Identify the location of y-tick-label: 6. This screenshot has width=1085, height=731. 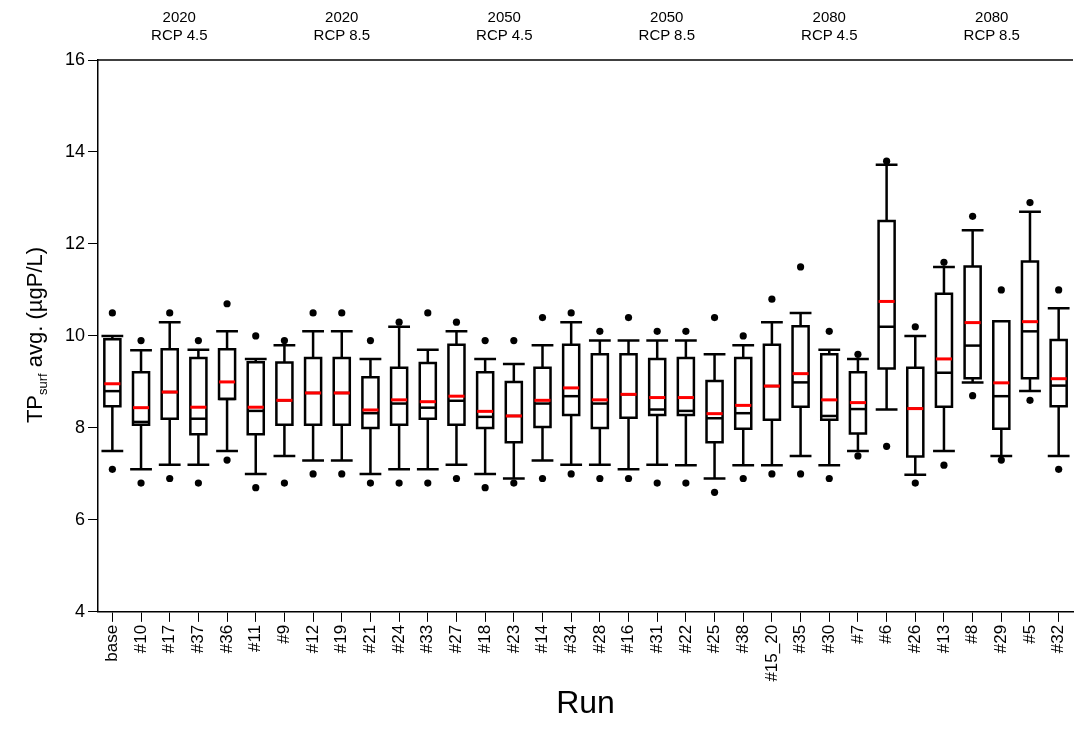
(80, 518).